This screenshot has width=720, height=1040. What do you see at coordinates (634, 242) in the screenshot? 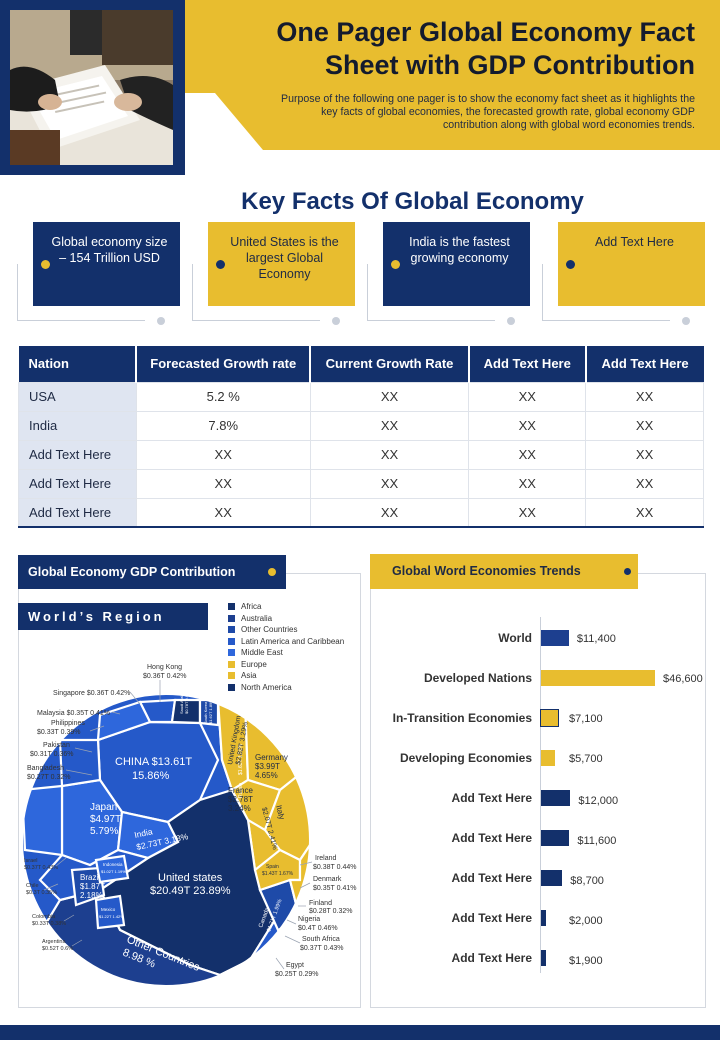
I see `fact-text: Add Text Here` at bounding box center [634, 242].